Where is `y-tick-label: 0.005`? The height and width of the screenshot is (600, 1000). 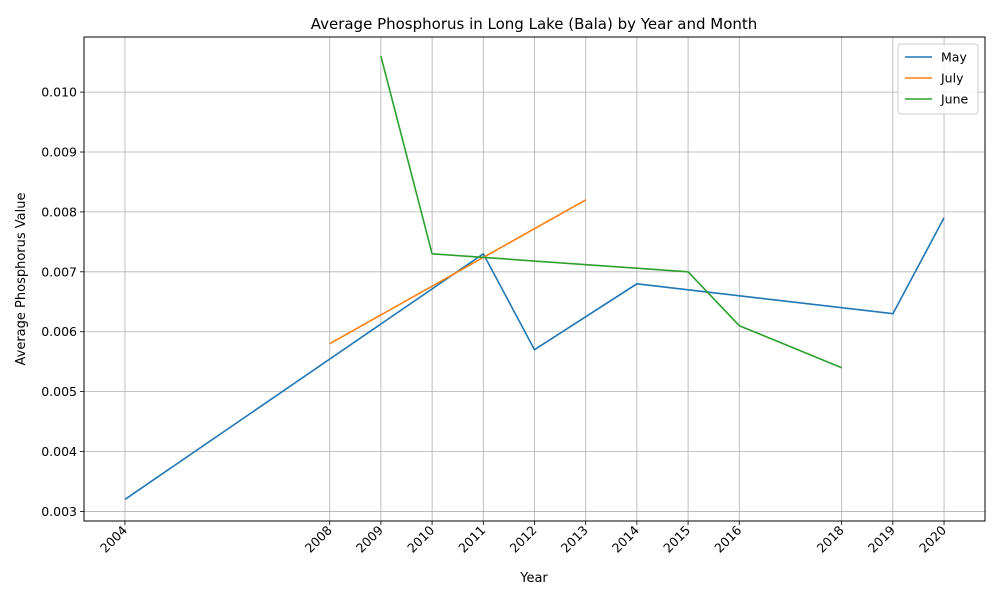 y-tick-label: 0.005 is located at coordinates (59, 391).